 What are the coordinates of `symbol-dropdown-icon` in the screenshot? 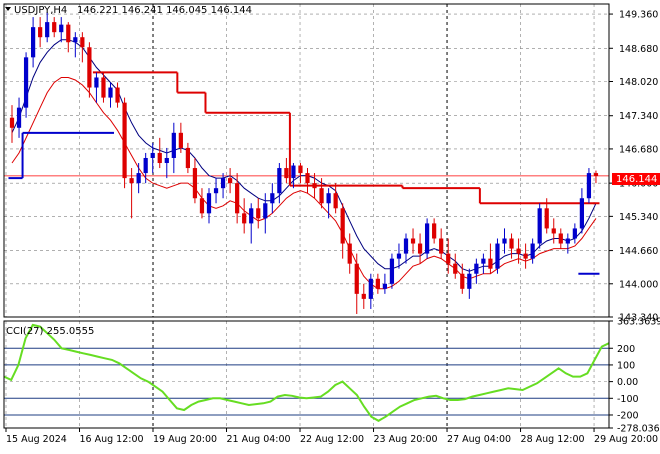 It's located at (8, 9).